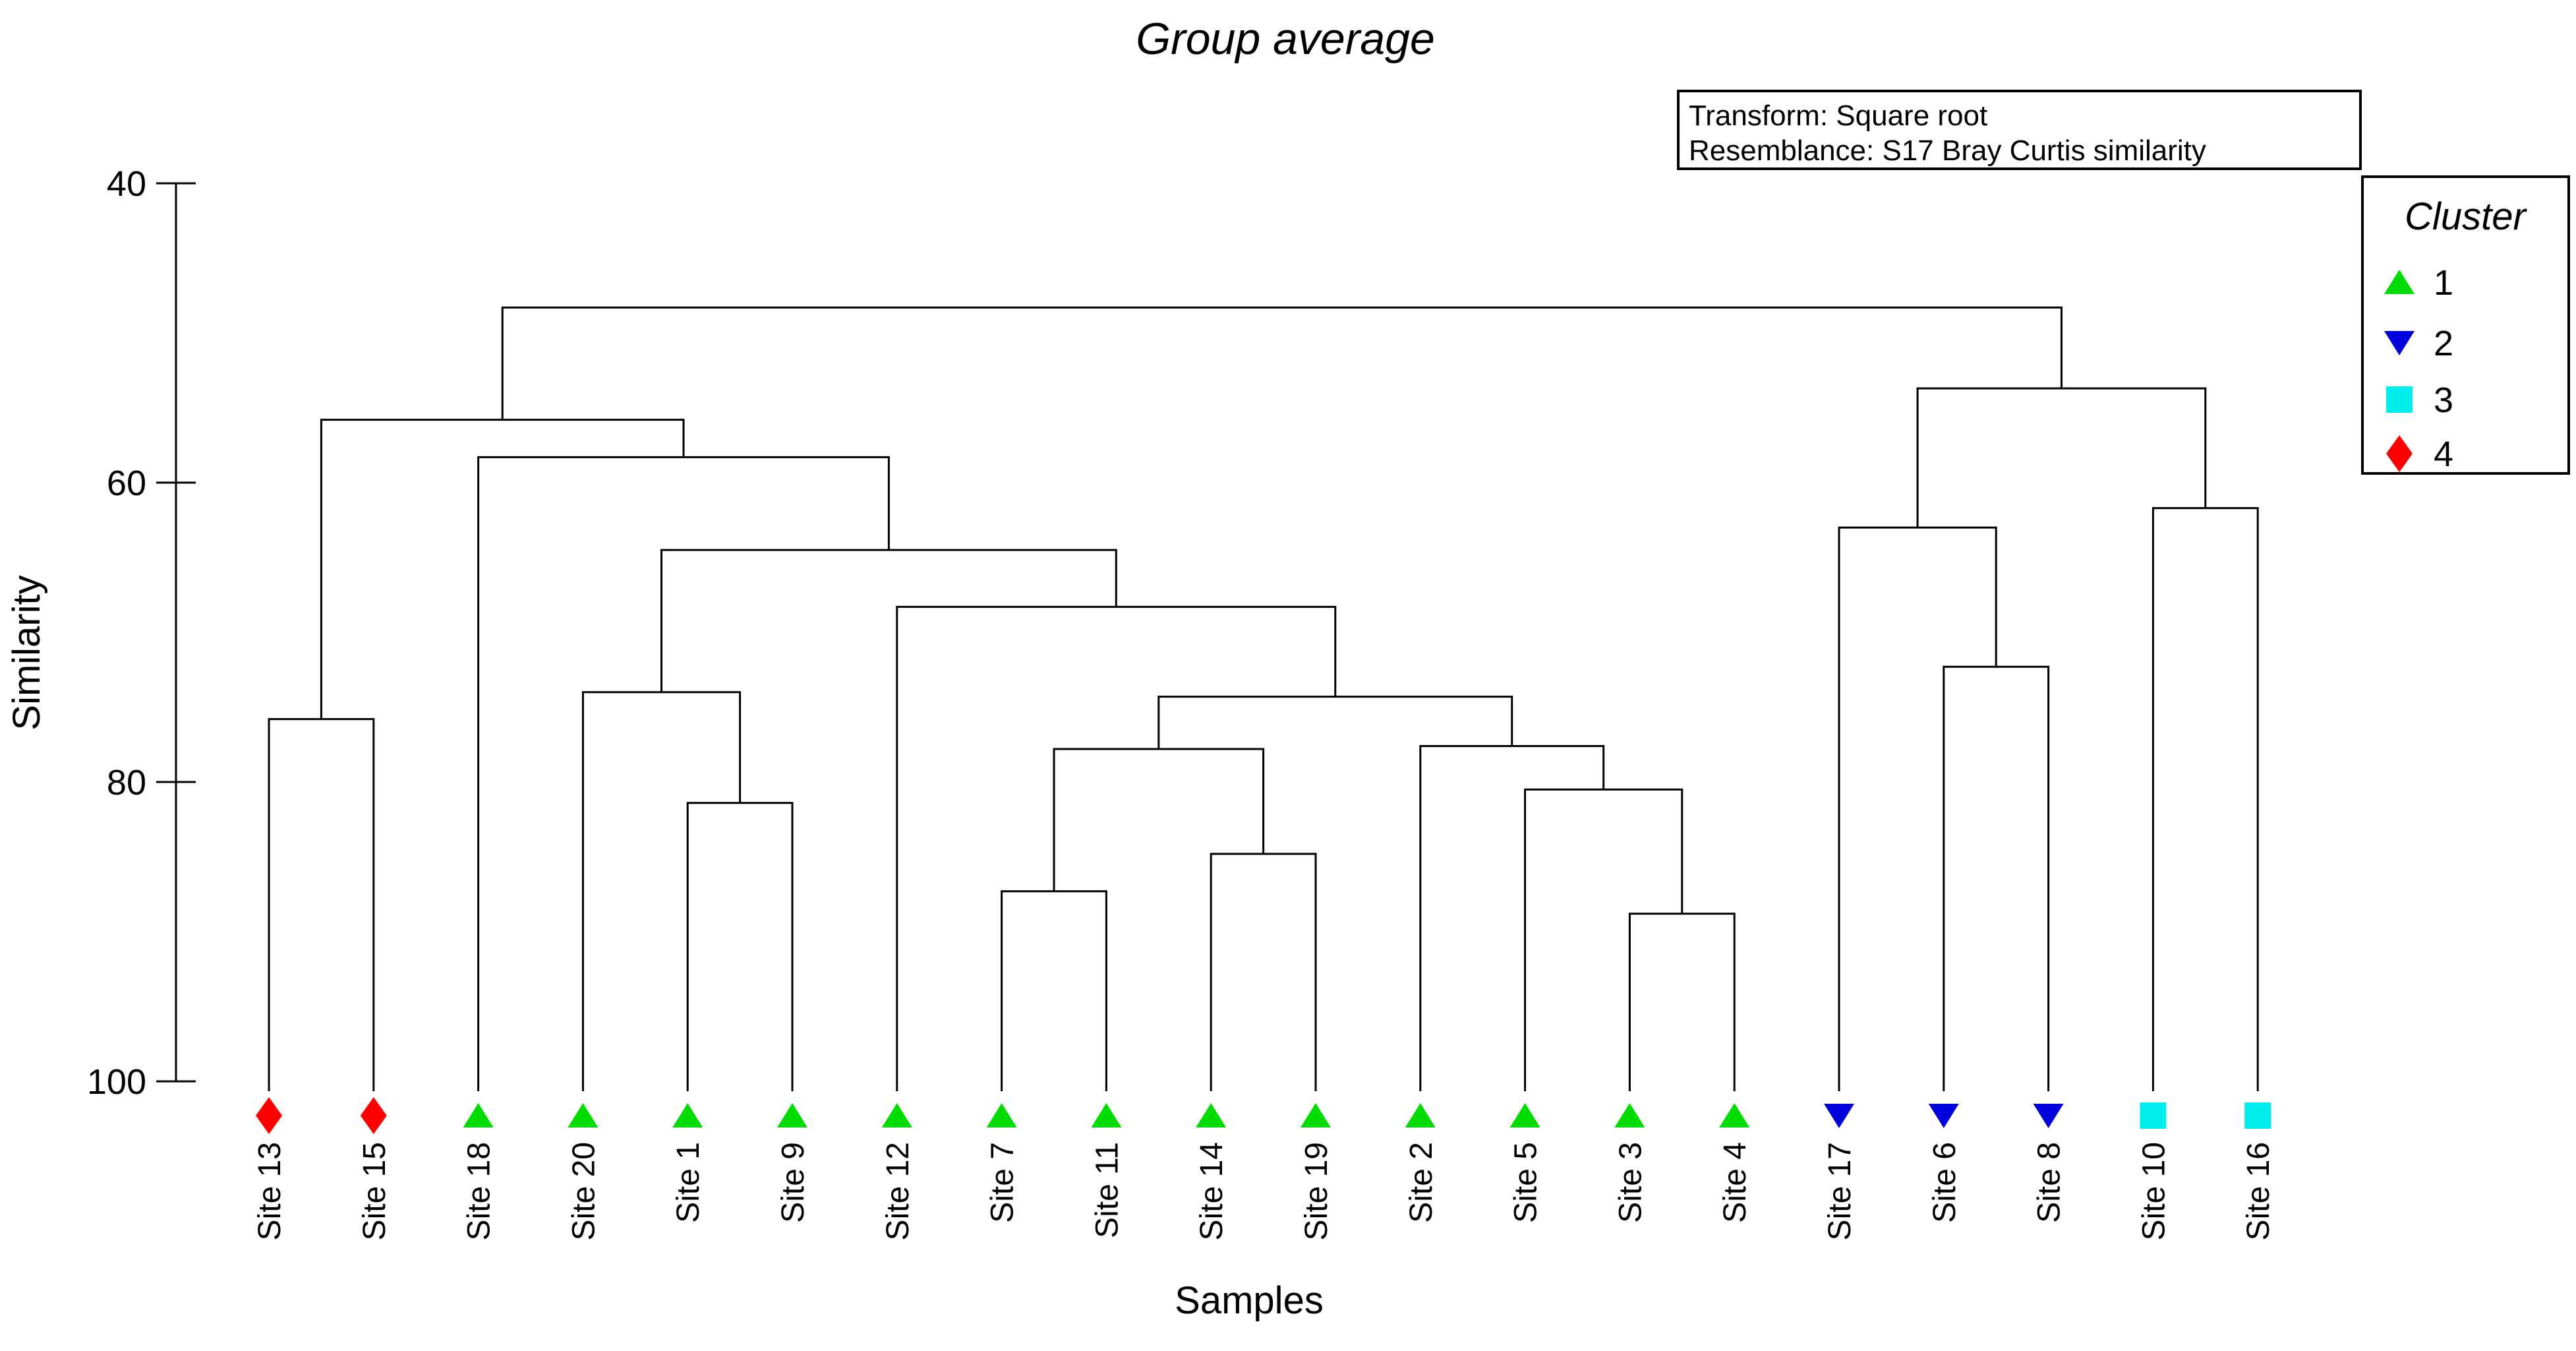 This screenshot has width=2576, height=1351. What do you see at coordinates (1282, 363) in the screenshot?
I see `merge-link-N19` at bounding box center [1282, 363].